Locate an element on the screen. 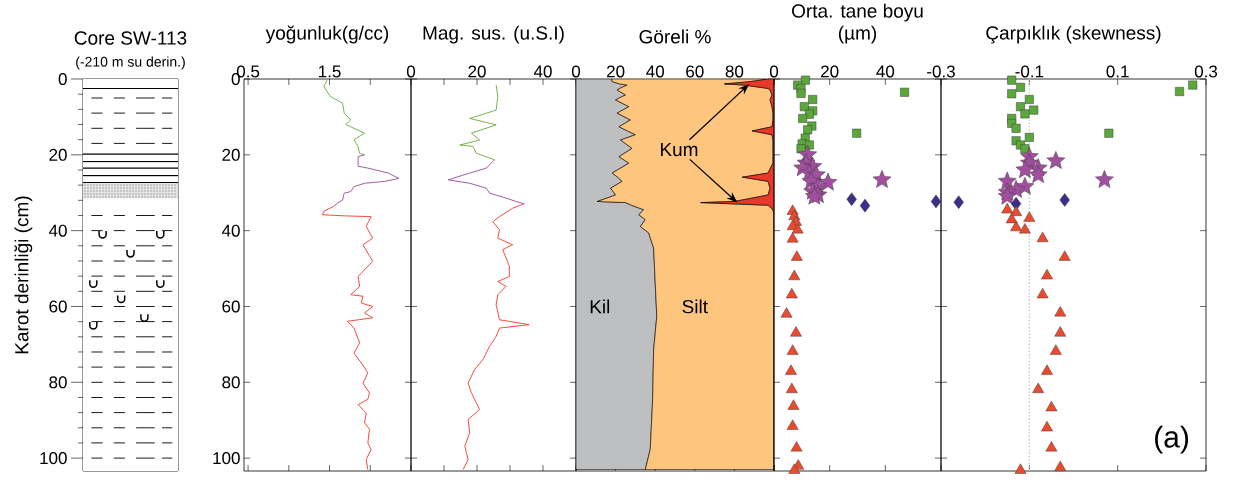  text: Kum is located at coordinates (679, 149).